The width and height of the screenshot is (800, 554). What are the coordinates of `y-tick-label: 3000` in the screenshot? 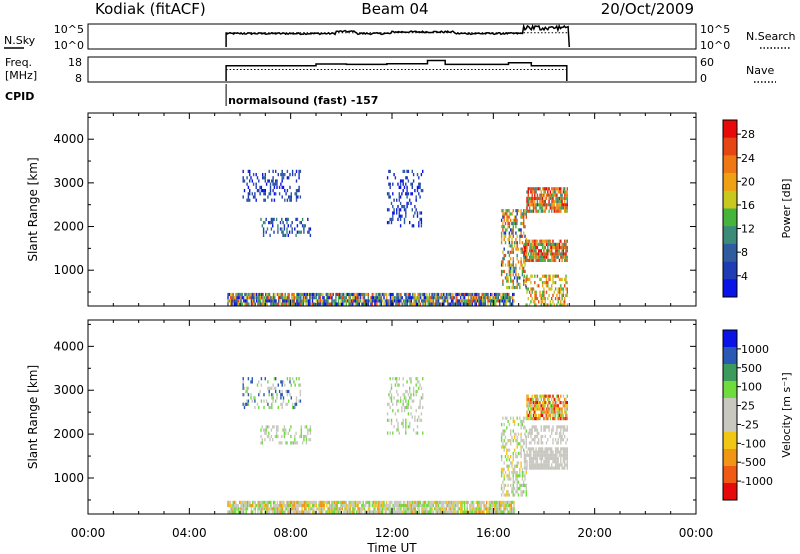 It's located at (68, 390).